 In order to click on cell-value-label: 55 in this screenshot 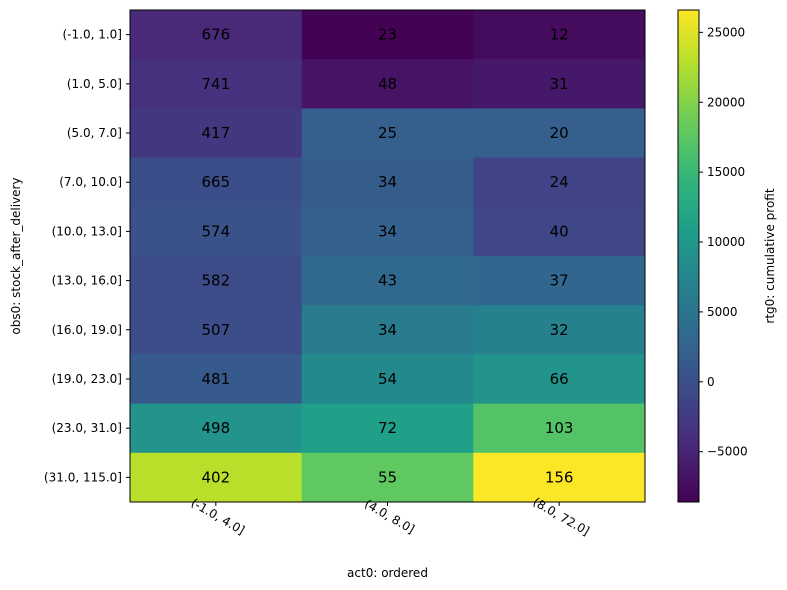, I will do `click(387, 477)`.